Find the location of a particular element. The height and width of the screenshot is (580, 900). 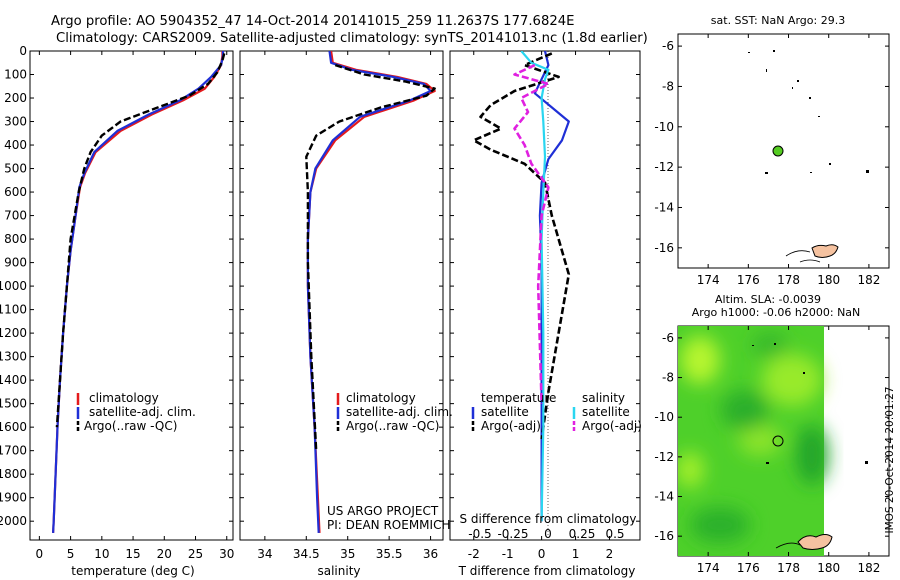

difference-xlabel: T difference from climatology is located at coordinates (547, 571).